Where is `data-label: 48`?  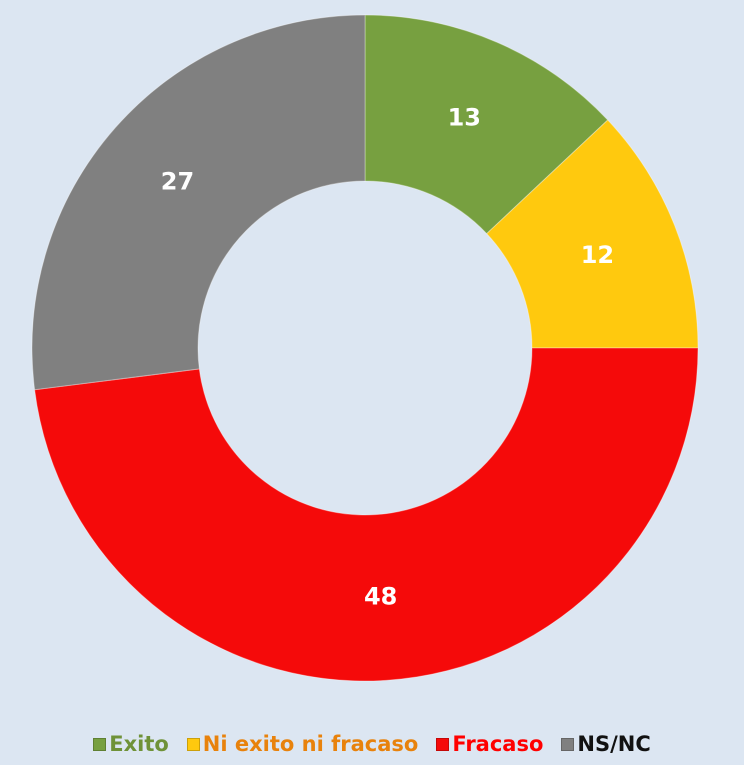
data-label: 48 is located at coordinates (380, 597).